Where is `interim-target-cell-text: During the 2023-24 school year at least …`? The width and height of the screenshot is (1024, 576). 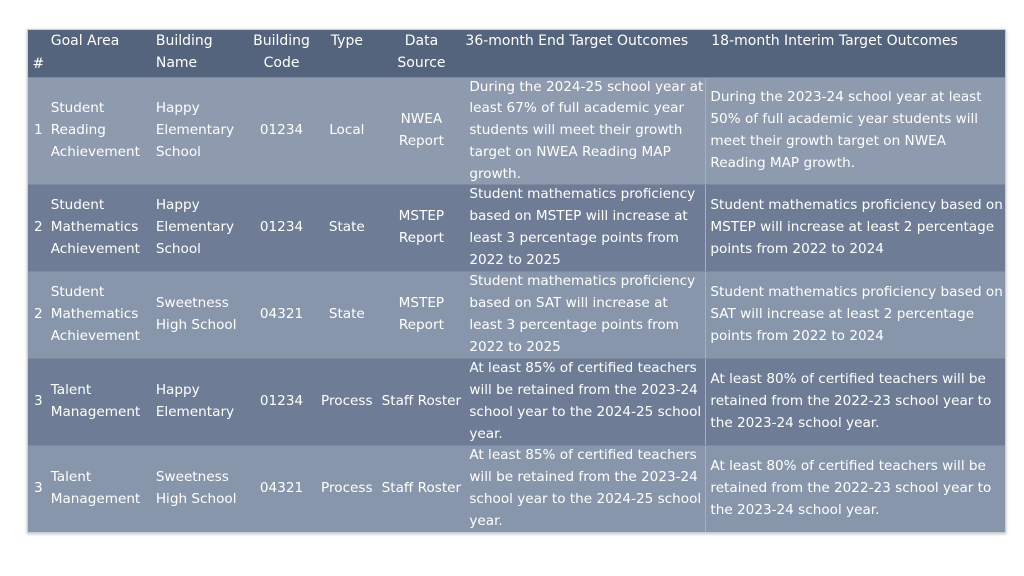 interim-target-cell-text: During the 2023-24 school year at least … is located at coordinates (846, 130).